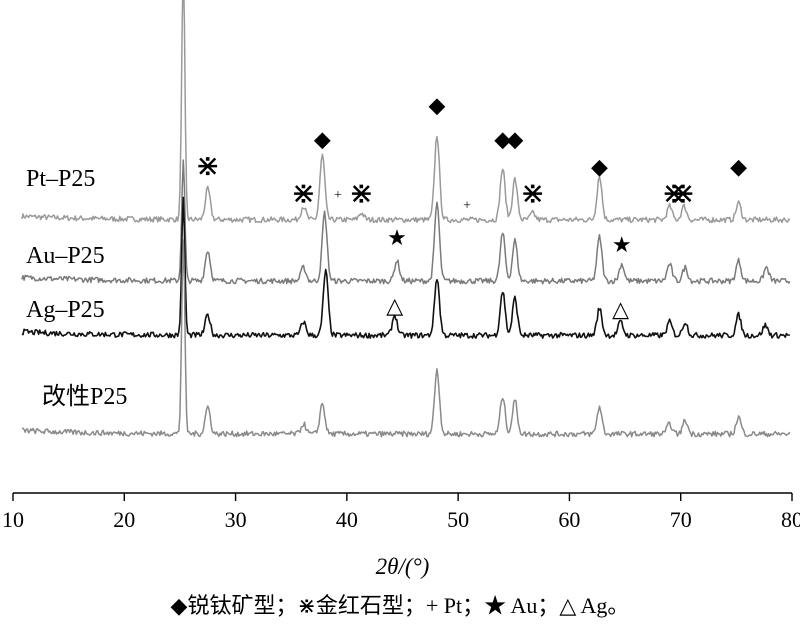 The width and height of the screenshot is (800, 630). I want to click on x-tick-label: 10, so click(13, 519).